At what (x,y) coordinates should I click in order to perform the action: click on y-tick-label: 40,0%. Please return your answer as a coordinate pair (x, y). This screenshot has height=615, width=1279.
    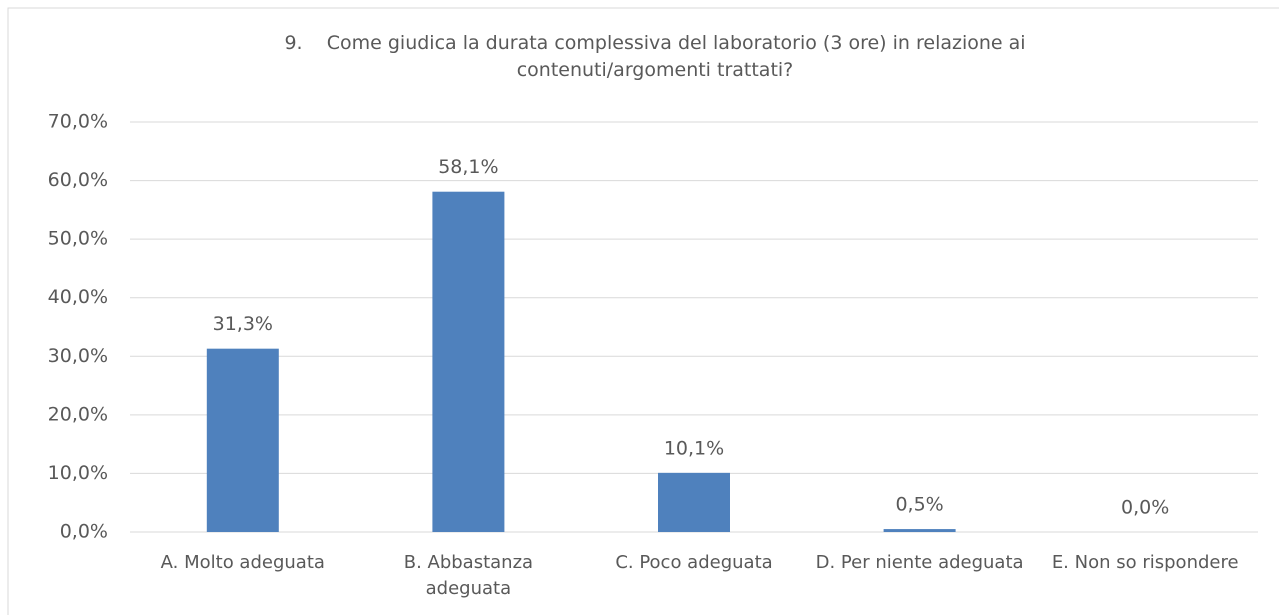
    Looking at the image, I should click on (78, 297).